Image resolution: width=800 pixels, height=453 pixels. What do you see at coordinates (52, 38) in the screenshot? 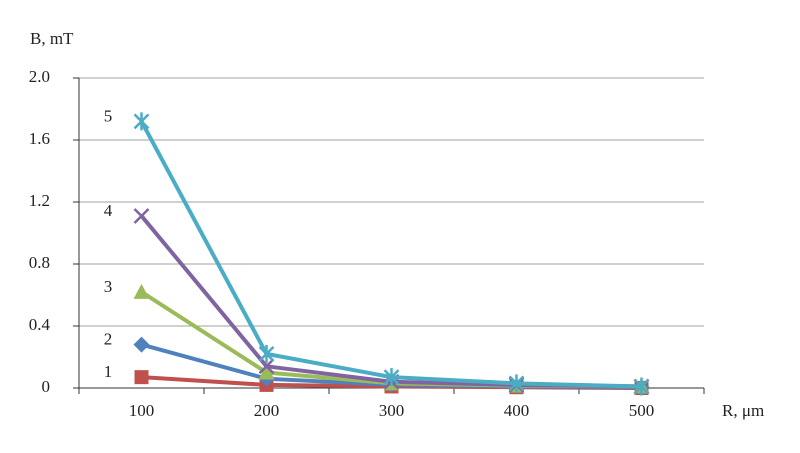
I see `y-axis-label: B, mT` at bounding box center [52, 38].